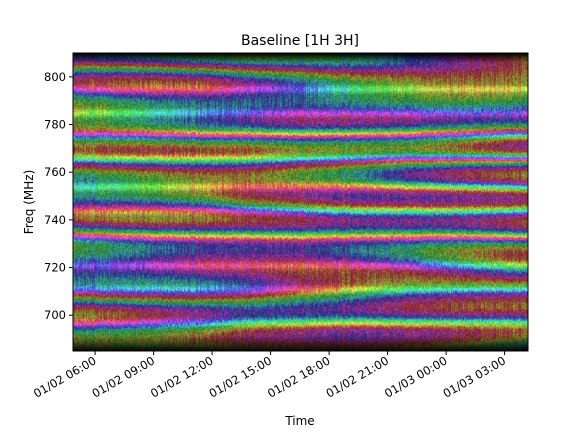 This screenshot has height=440, width=586. I want to click on x-tick-label: 01/02 12:00, so click(182, 376).